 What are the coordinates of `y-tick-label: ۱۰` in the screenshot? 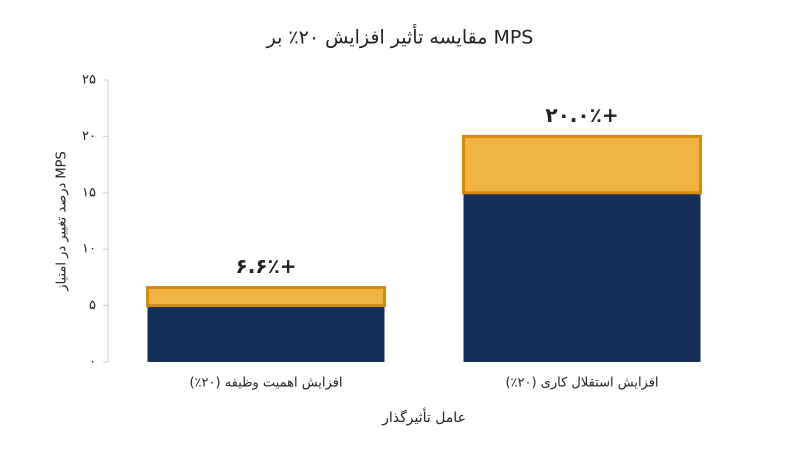 It's located at (89, 249).